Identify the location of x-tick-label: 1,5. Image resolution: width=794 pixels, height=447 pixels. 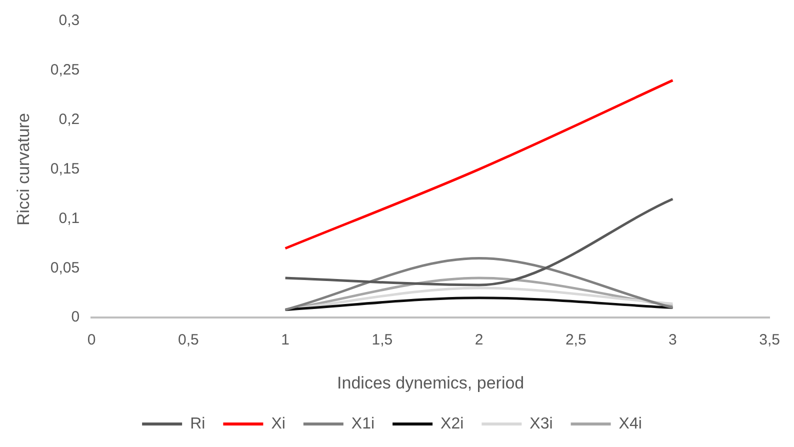
(382, 340).